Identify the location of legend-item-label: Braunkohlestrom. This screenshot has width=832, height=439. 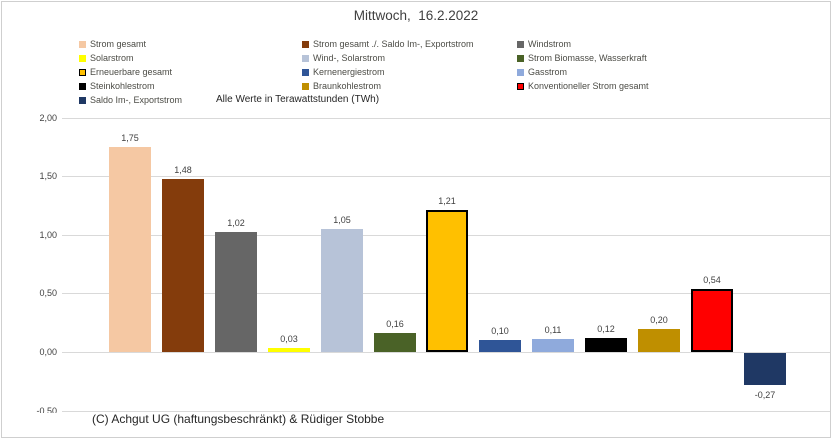
(347, 86).